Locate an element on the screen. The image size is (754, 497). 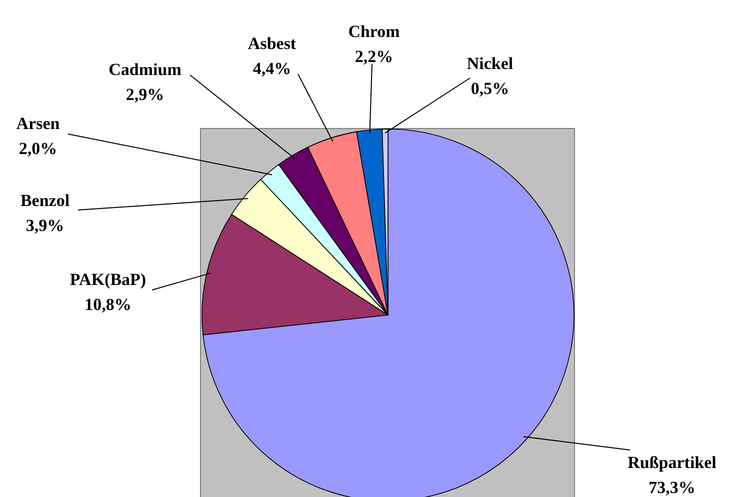
slice-label: Asbest is located at coordinates (272, 43).